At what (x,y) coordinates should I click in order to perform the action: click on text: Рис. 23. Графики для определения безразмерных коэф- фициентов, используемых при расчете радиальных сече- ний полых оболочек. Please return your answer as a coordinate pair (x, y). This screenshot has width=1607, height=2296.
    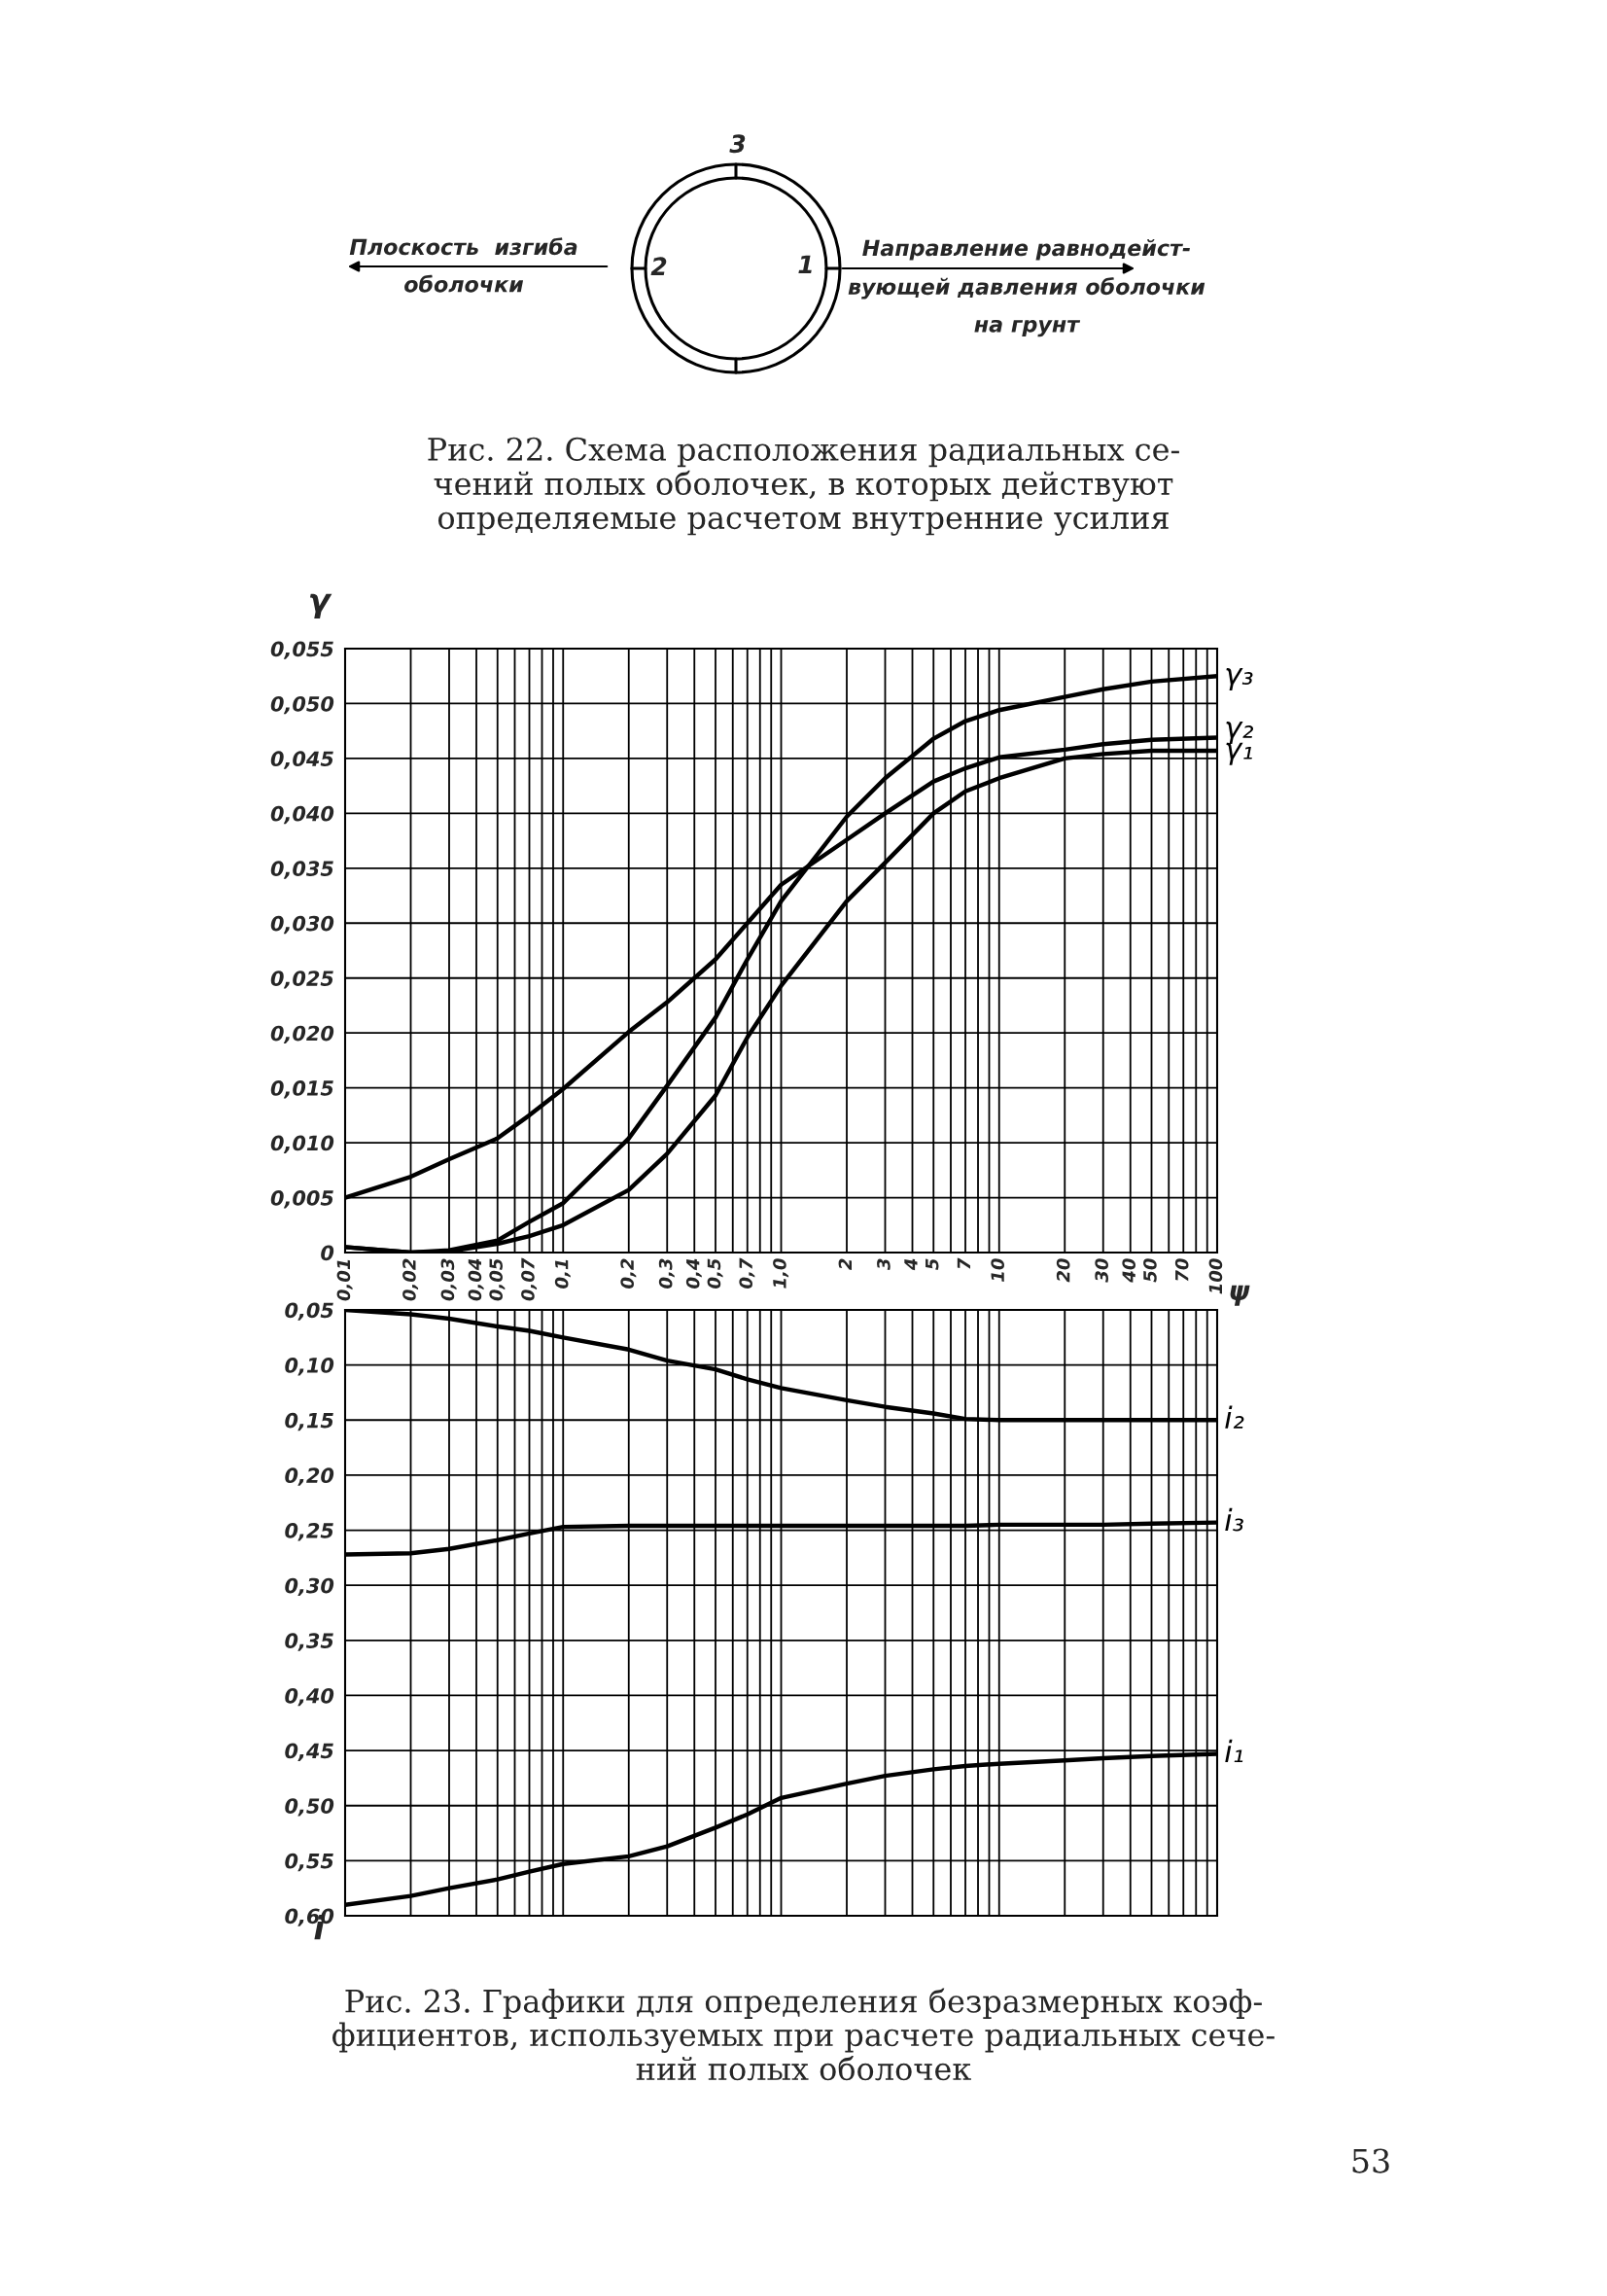
    Looking at the image, I should click on (803, 2035).